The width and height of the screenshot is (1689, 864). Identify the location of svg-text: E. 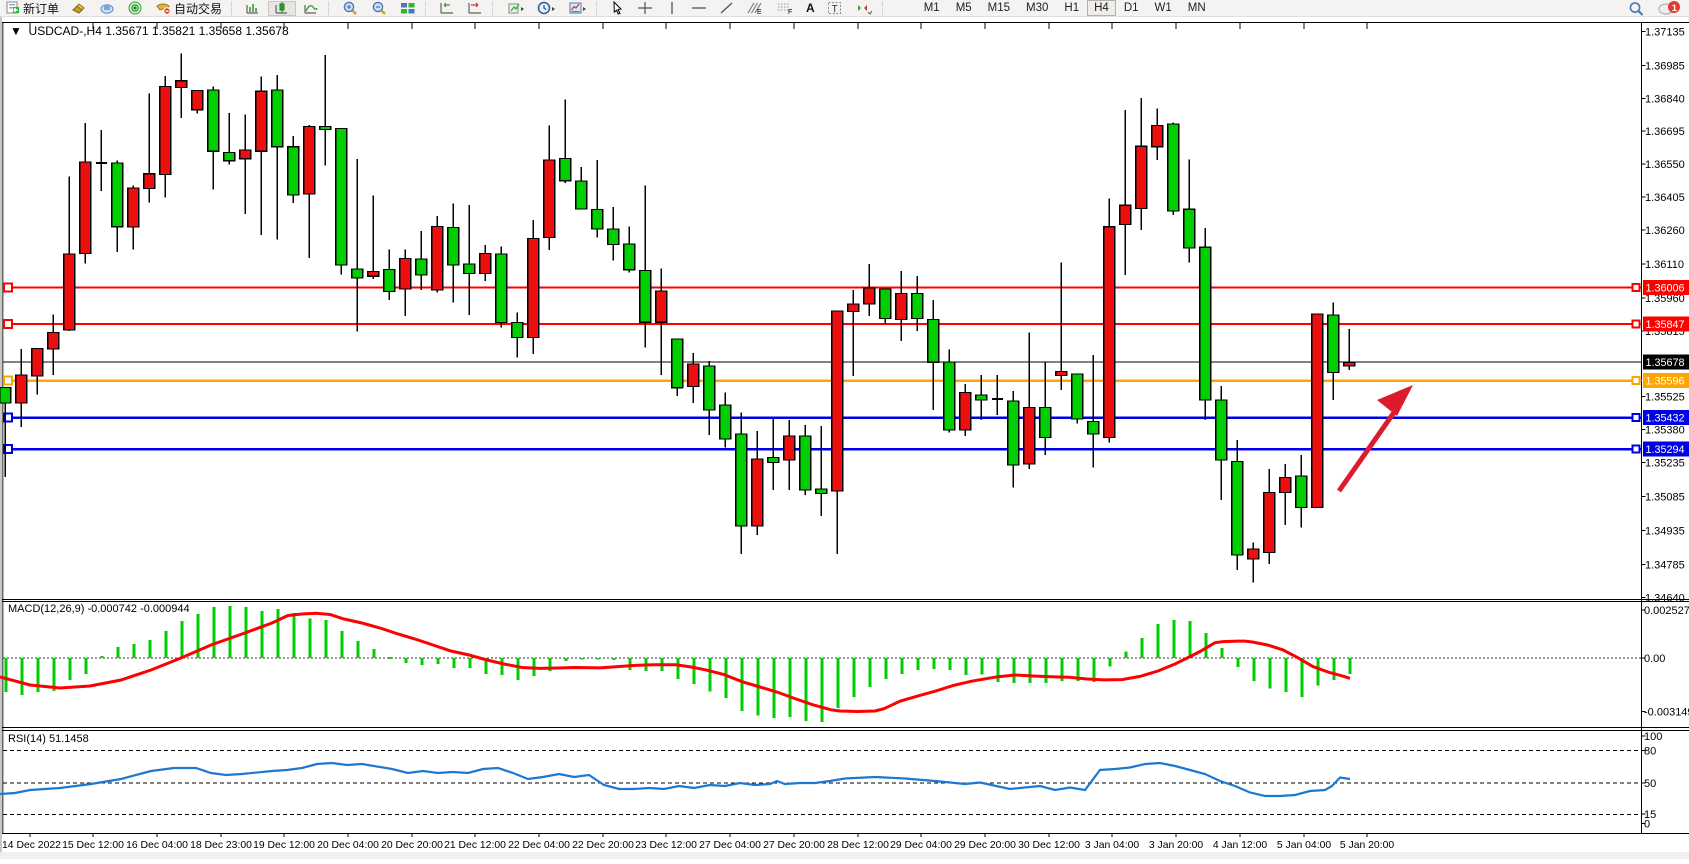
(759, 12).